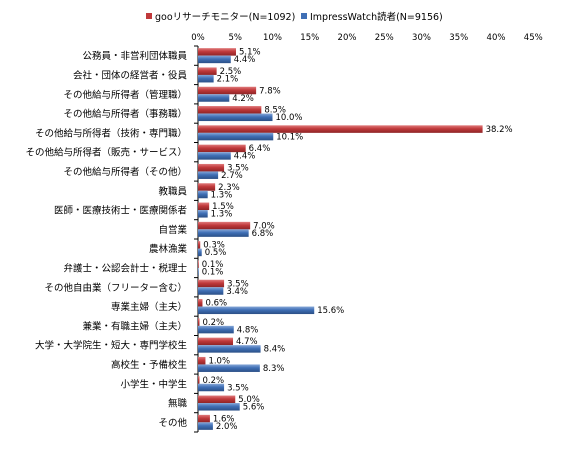 This screenshot has width=574, height=452. Describe the element at coordinates (347, 38) in the screenshot. I see `x-tick-label: 20%` at that location.